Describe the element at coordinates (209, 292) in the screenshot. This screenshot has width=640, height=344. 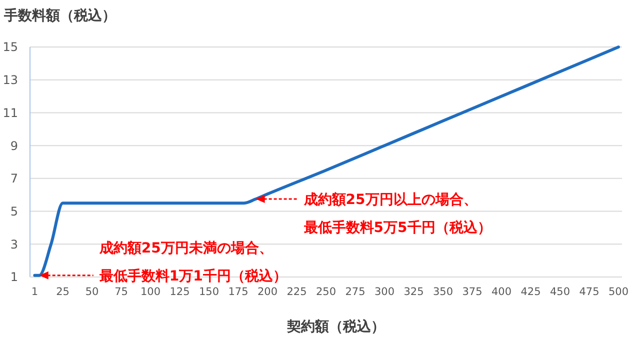
I see `x-tick-label: 150` at that location.